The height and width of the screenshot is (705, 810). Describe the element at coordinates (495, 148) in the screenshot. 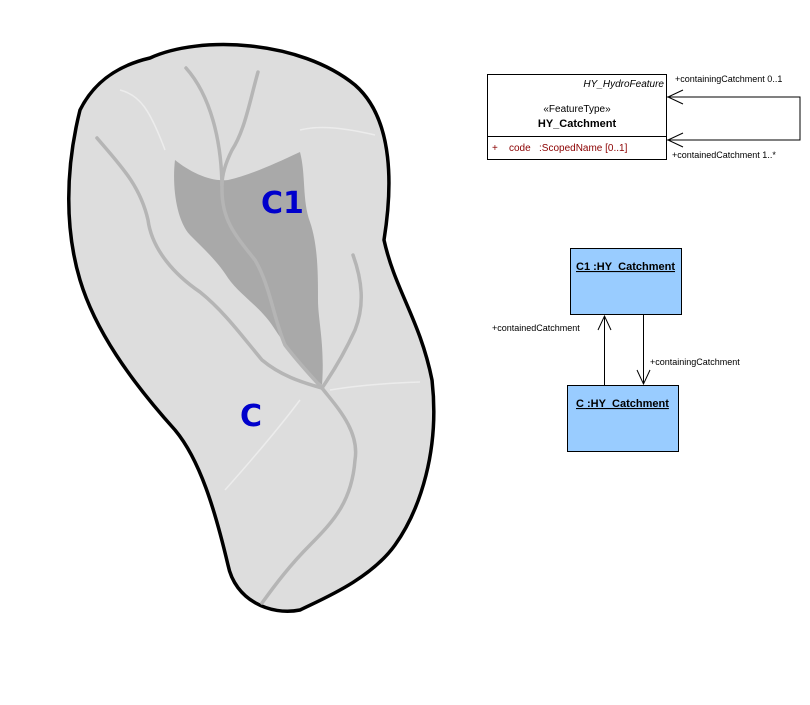

I see `attribute-visibility: +` at that location.